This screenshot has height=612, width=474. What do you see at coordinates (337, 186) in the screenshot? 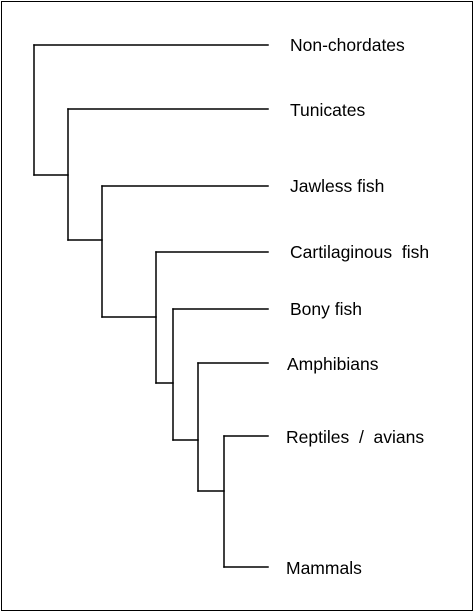
I see `label-jawless-fish: Jawless fish` at bounding box center [337, 186].